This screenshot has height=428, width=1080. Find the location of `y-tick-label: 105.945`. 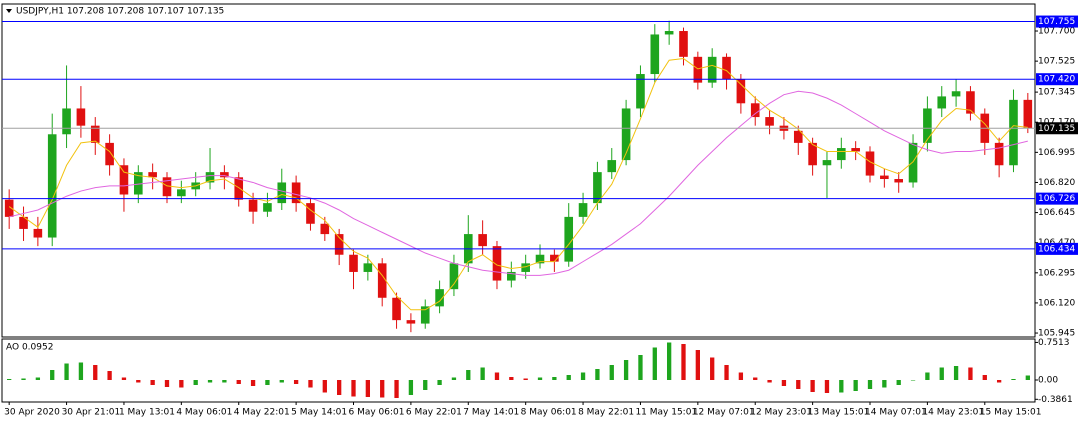

y-tick-label: 105.945 is located at coordinates (1056, 334).